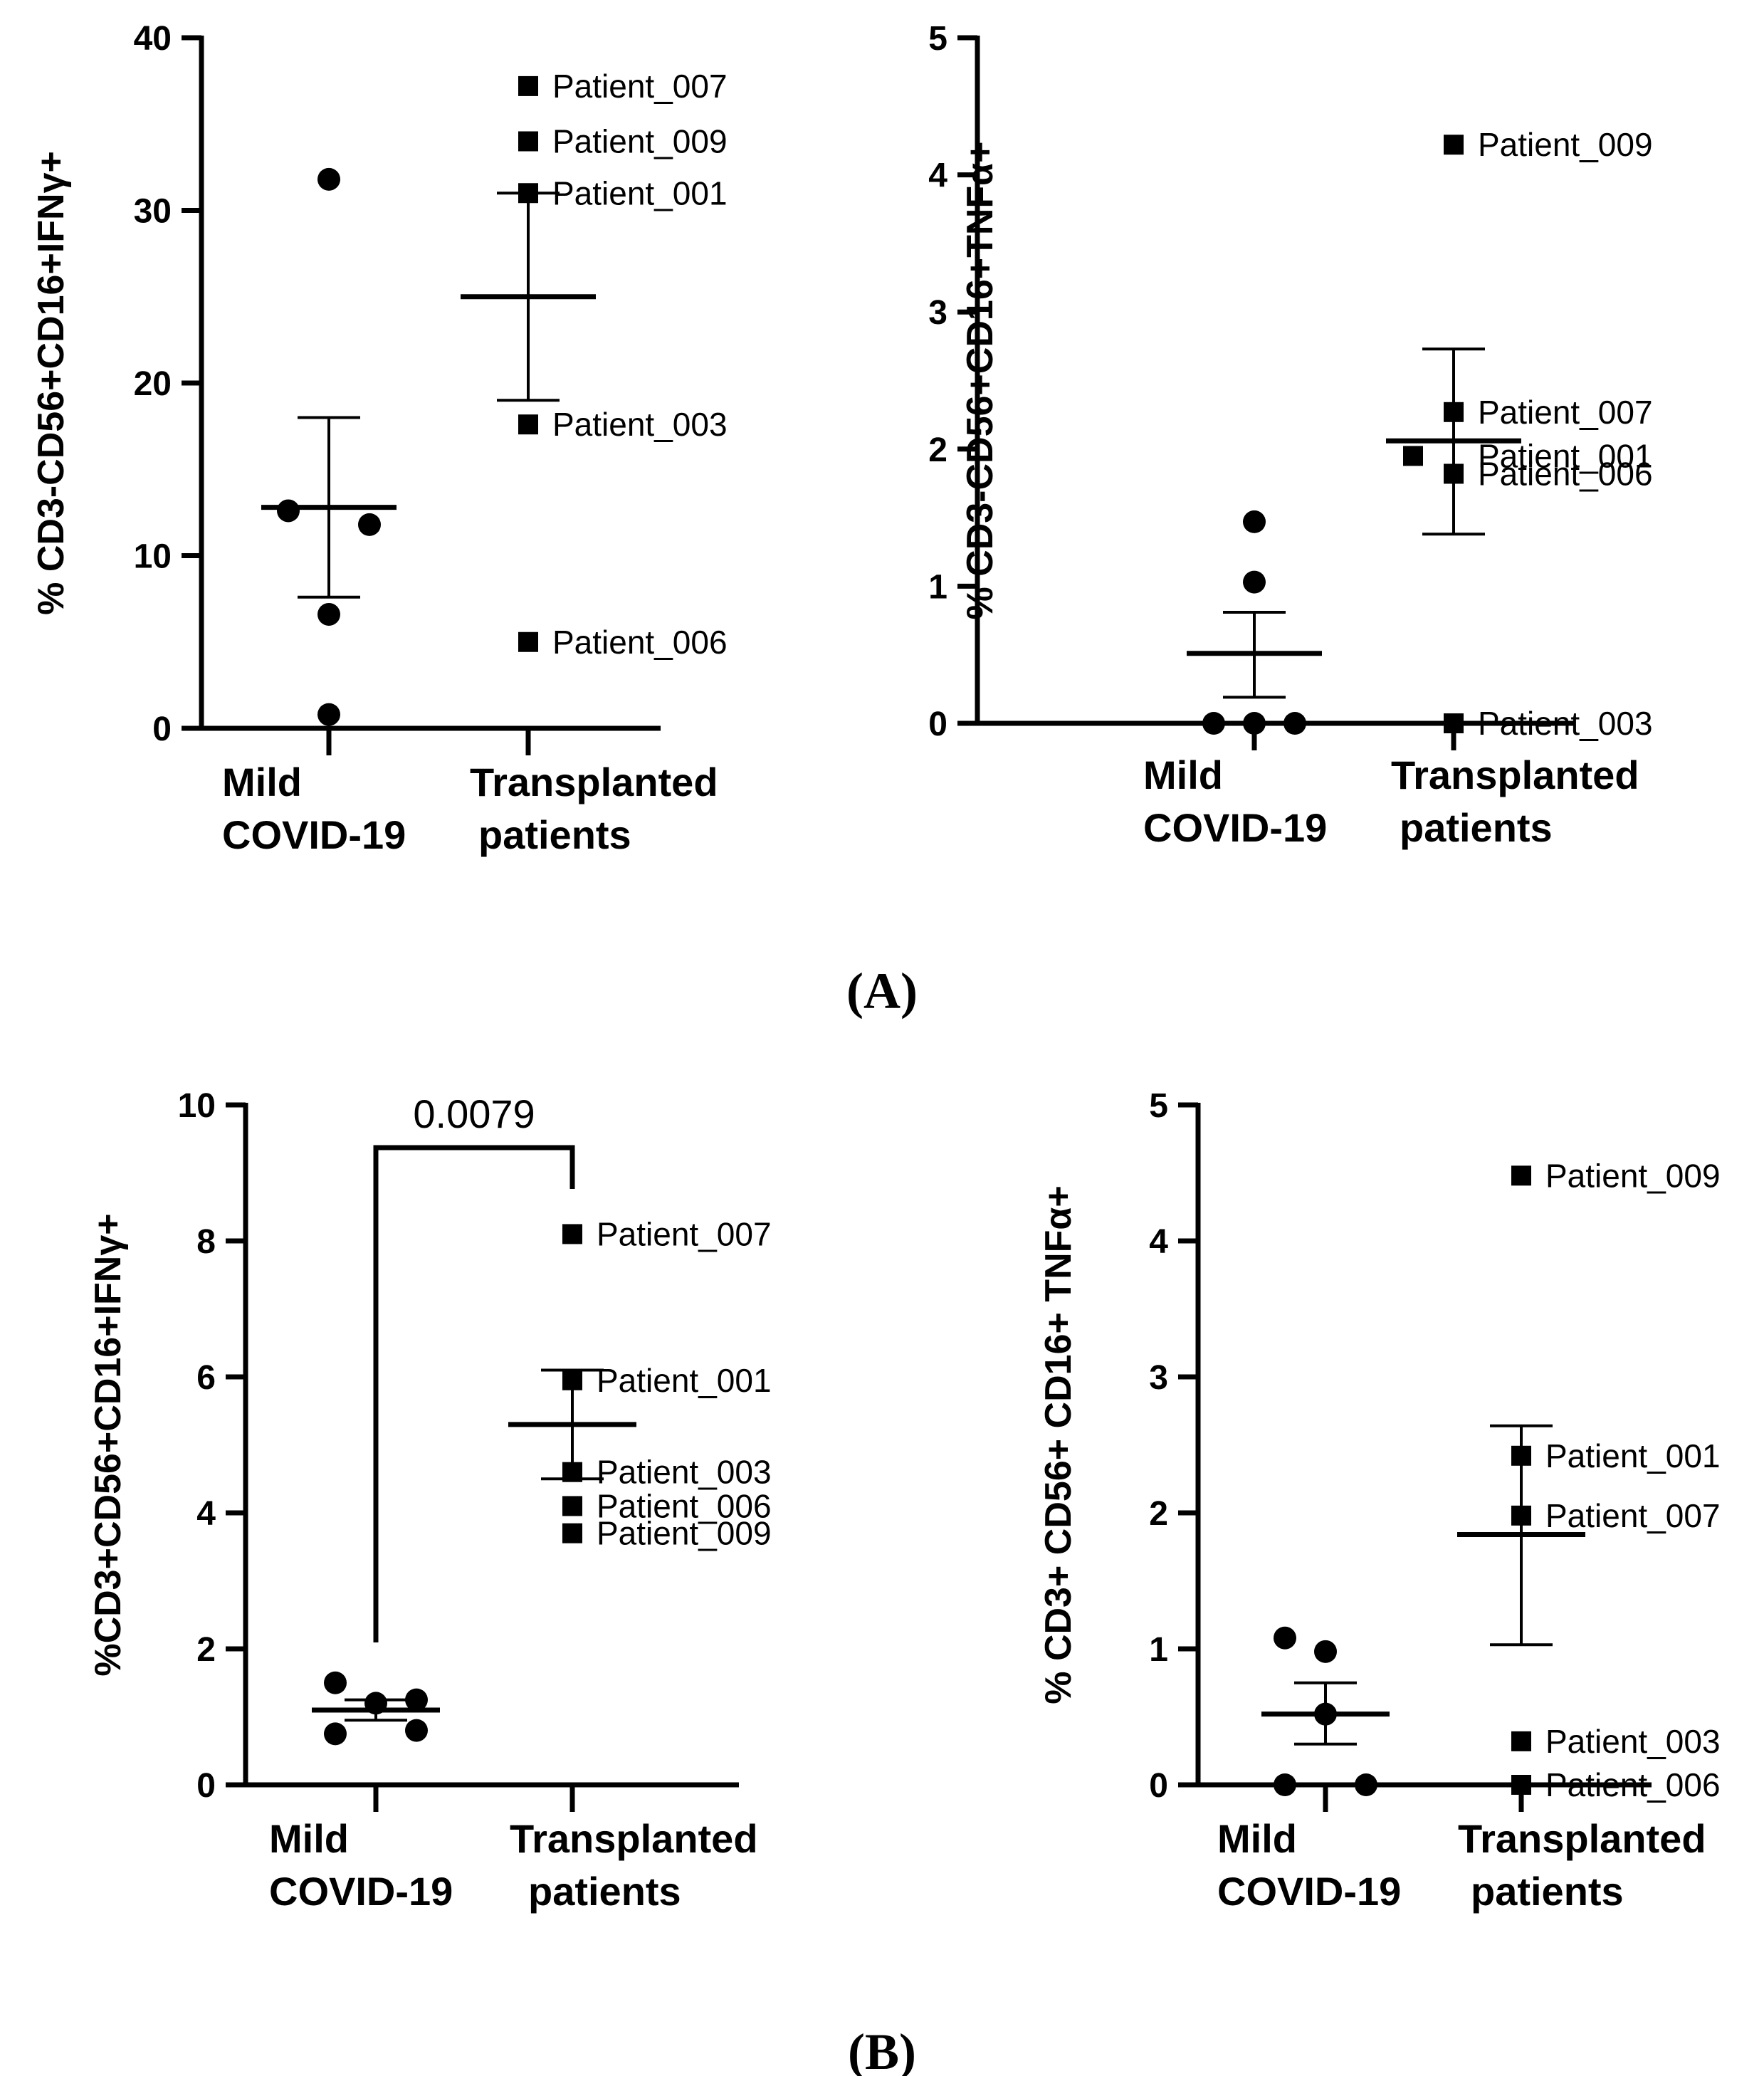 Image resolution: width=1764 pixels, height=2076 pixels. I want to click on y-tick-label: 6, so click(206, 1378).